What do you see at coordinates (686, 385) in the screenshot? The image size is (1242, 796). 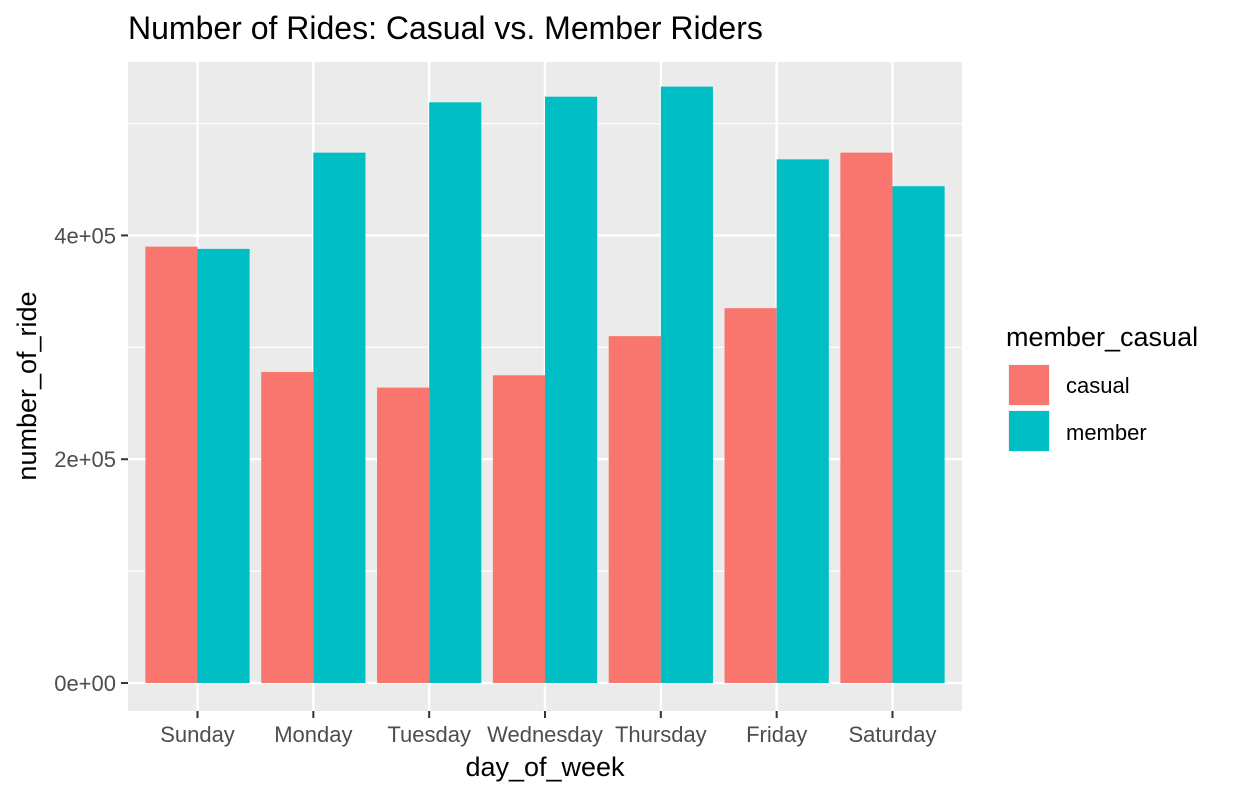 I see `bar-member-thursday` at bounding box center [686, 385].